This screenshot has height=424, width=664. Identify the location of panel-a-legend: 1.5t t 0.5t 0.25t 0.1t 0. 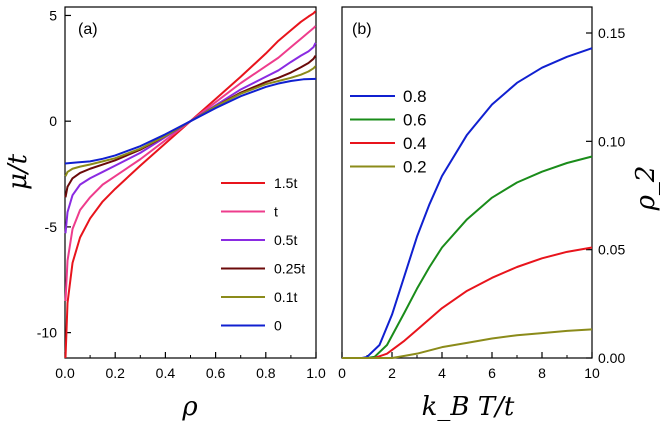
(263, 254).